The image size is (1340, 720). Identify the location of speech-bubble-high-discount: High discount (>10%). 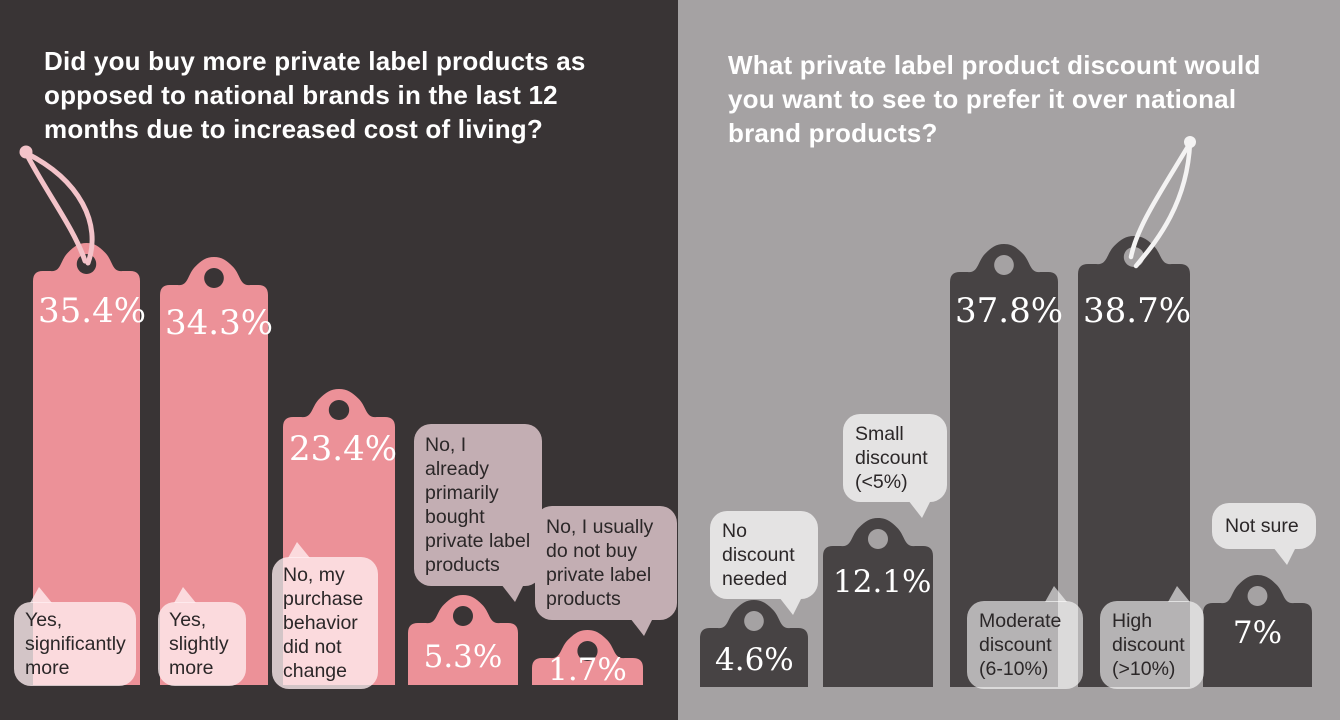
(1152, 637).